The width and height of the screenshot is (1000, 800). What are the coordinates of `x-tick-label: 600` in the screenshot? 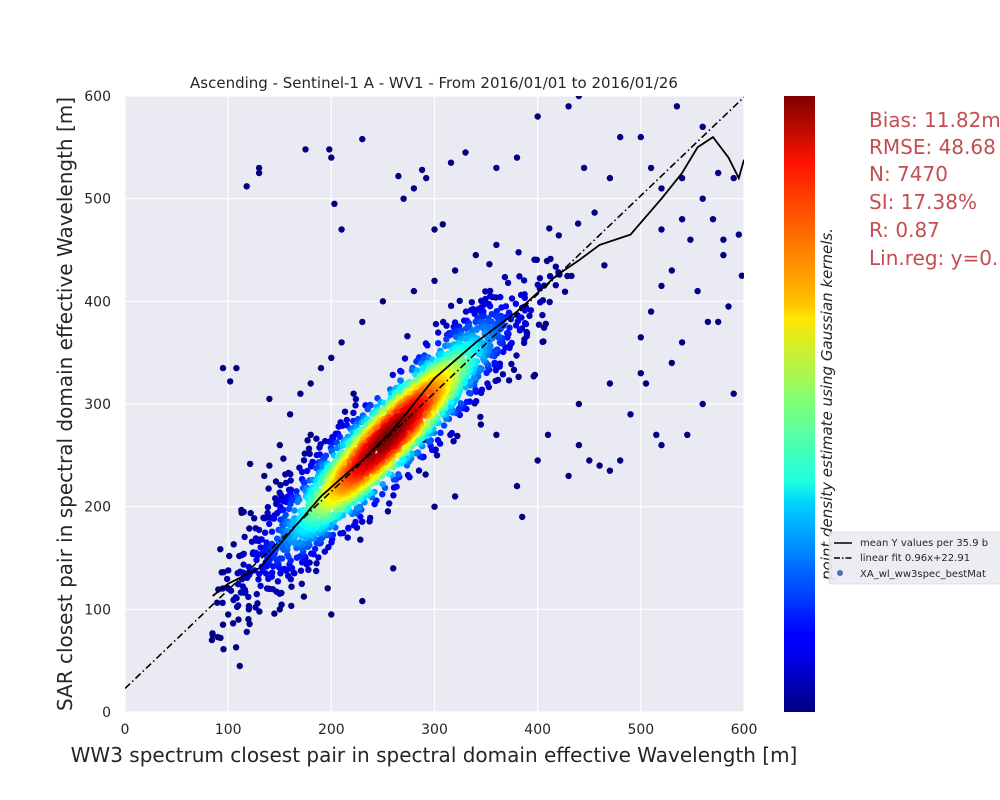 It's located at (744, 730).